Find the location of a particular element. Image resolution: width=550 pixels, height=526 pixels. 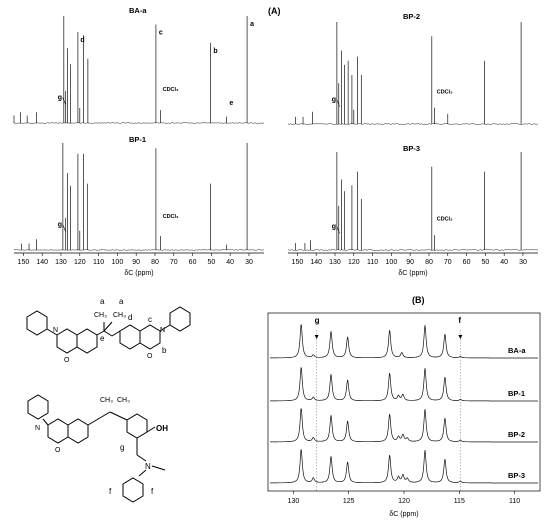

label-oh: OH is located at coordinates (162, 428).